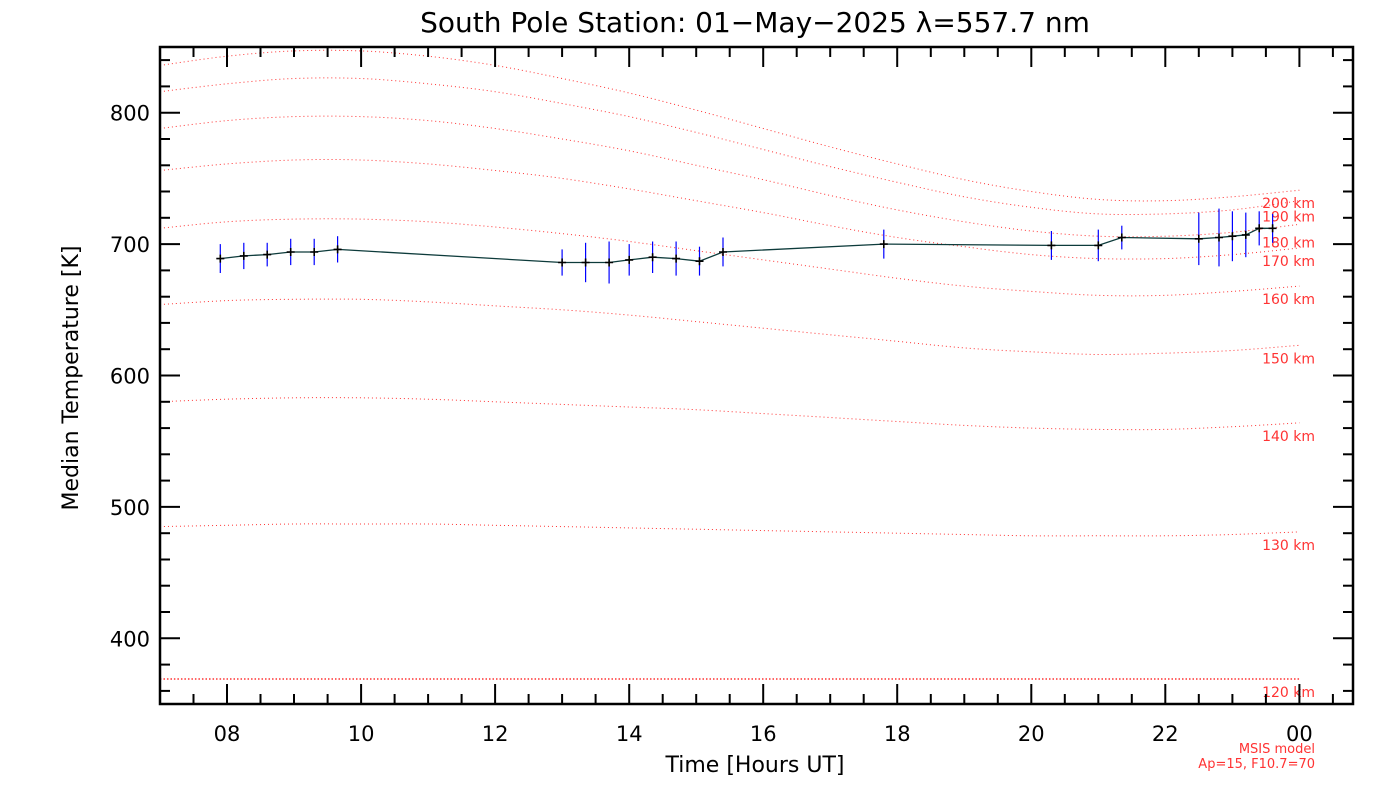 This screenshot has width=1400, height=800. I want to click on x-tick-label: 14, so click(629, 734).